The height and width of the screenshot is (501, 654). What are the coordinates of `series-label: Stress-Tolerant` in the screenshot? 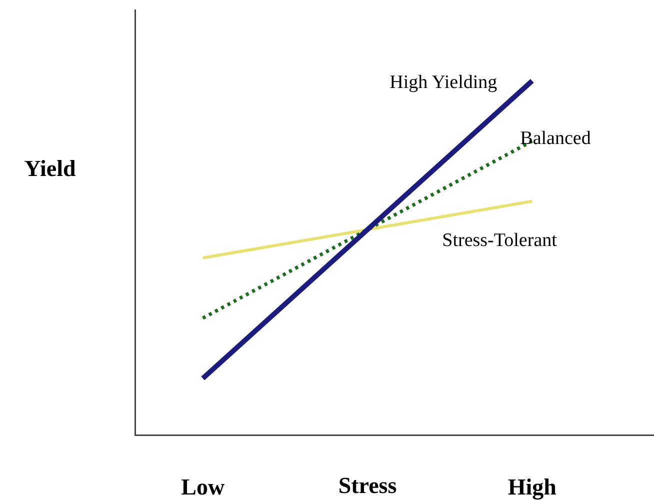 It's located at (500, 241).